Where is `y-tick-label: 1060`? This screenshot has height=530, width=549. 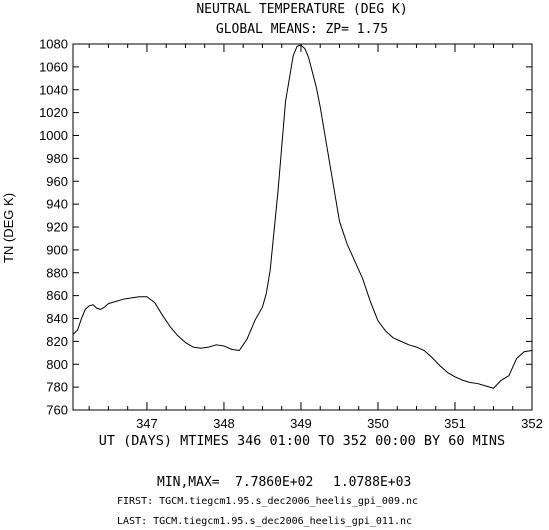 y-tick-label: 1060 is located at coordinates (53, 66).